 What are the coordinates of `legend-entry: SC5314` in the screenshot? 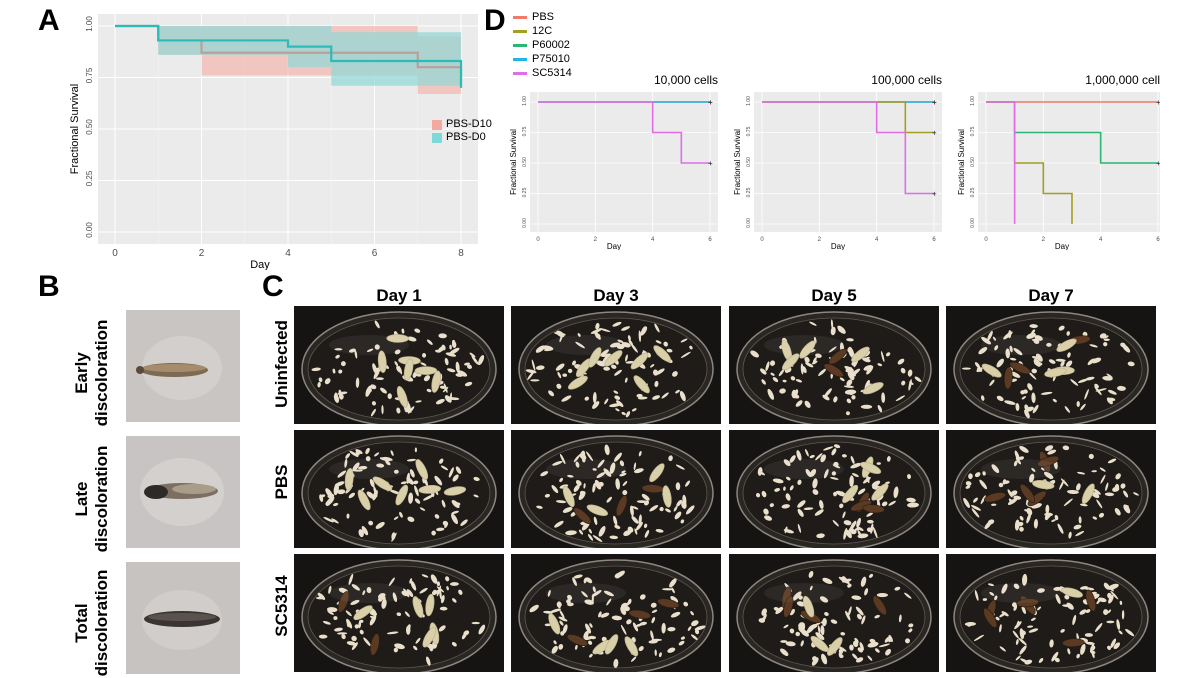 It's located at (542, 73).